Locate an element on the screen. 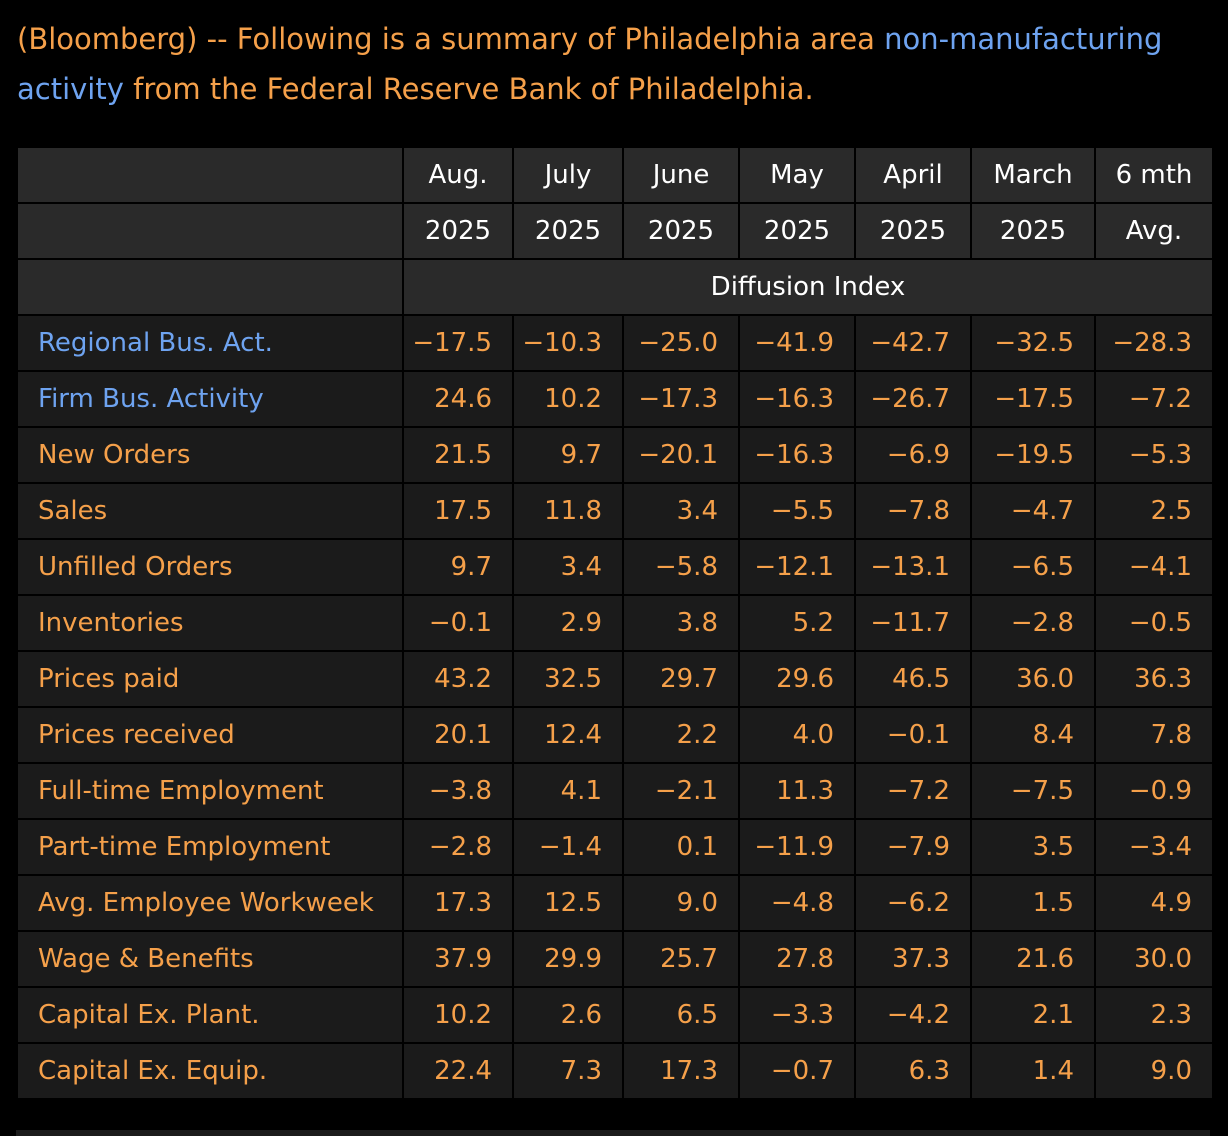 This screenshot has height=1136, width=1228. value-cell: −6.2 is located at coordinates (913, 903).